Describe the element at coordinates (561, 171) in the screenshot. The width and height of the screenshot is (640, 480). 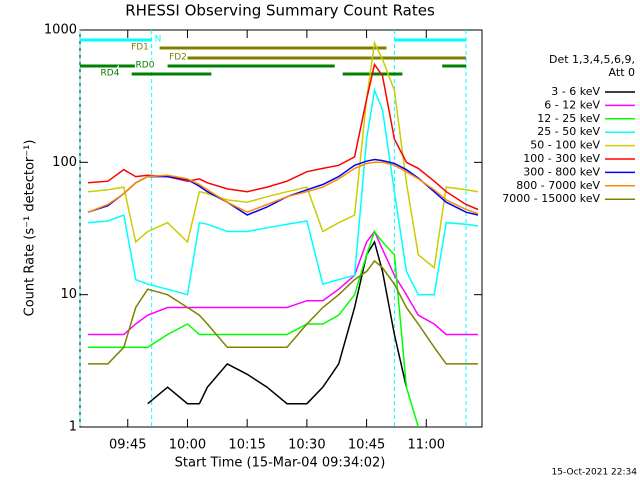
I see `legend-label: 300 - 800 keV` at that location.